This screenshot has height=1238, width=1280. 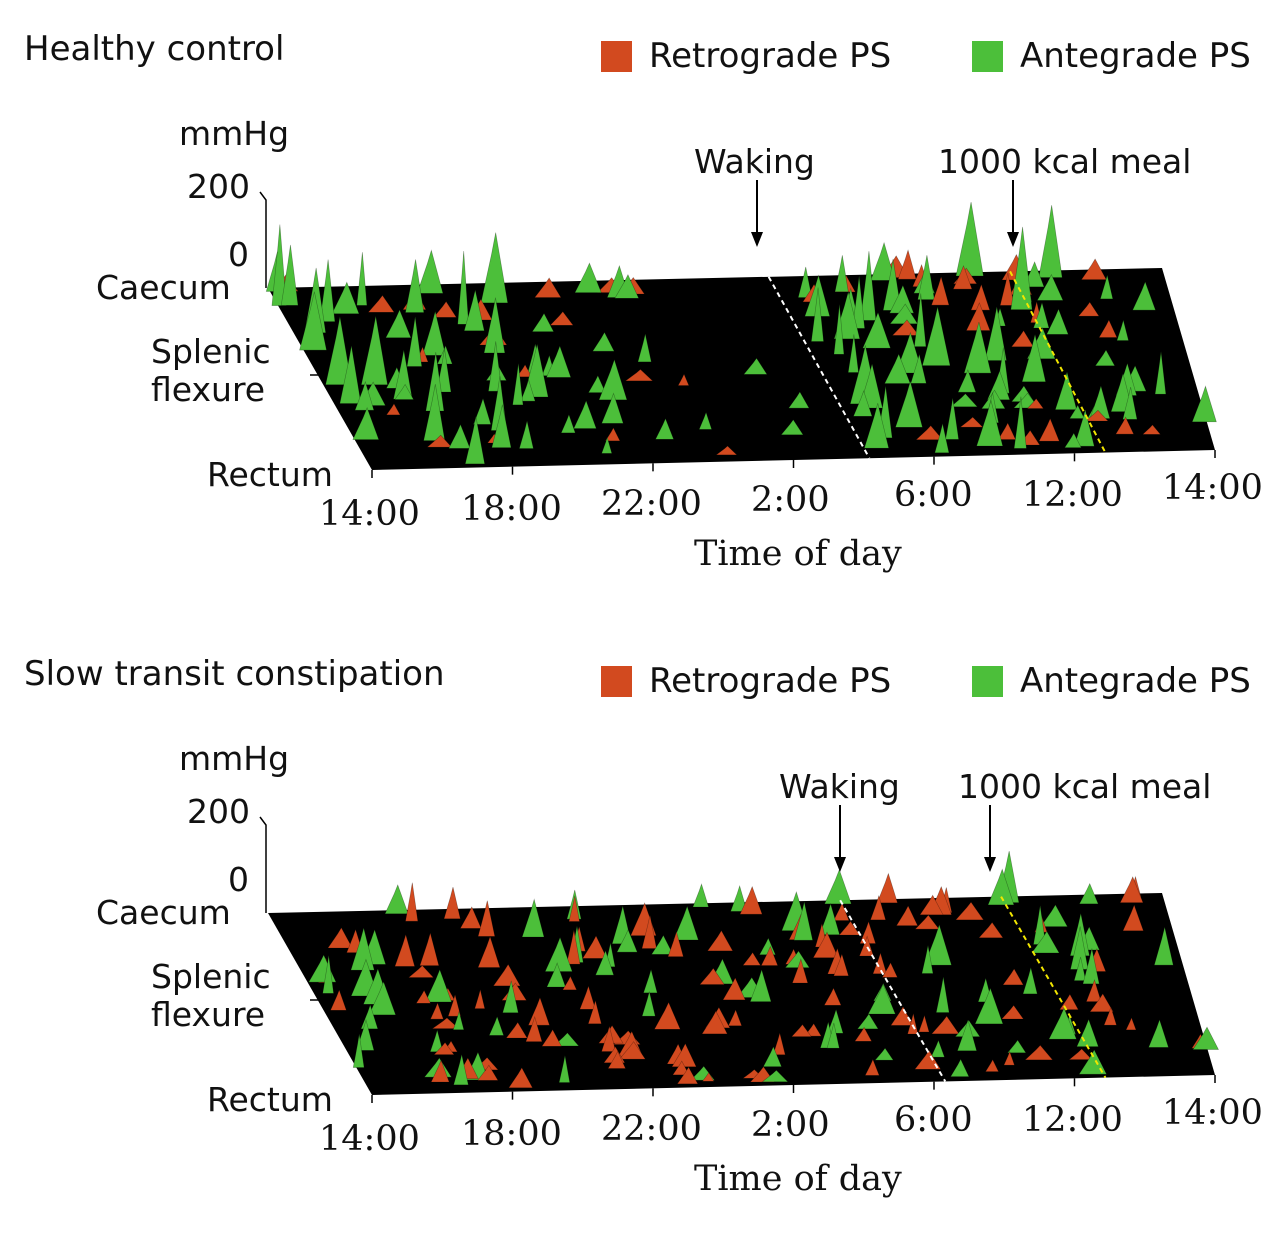 What do you see at coordinates (1065, 161) in the screenshot?
I see `meal-annotation: 1000 kcal meal` at bounding box center [1065, 161].